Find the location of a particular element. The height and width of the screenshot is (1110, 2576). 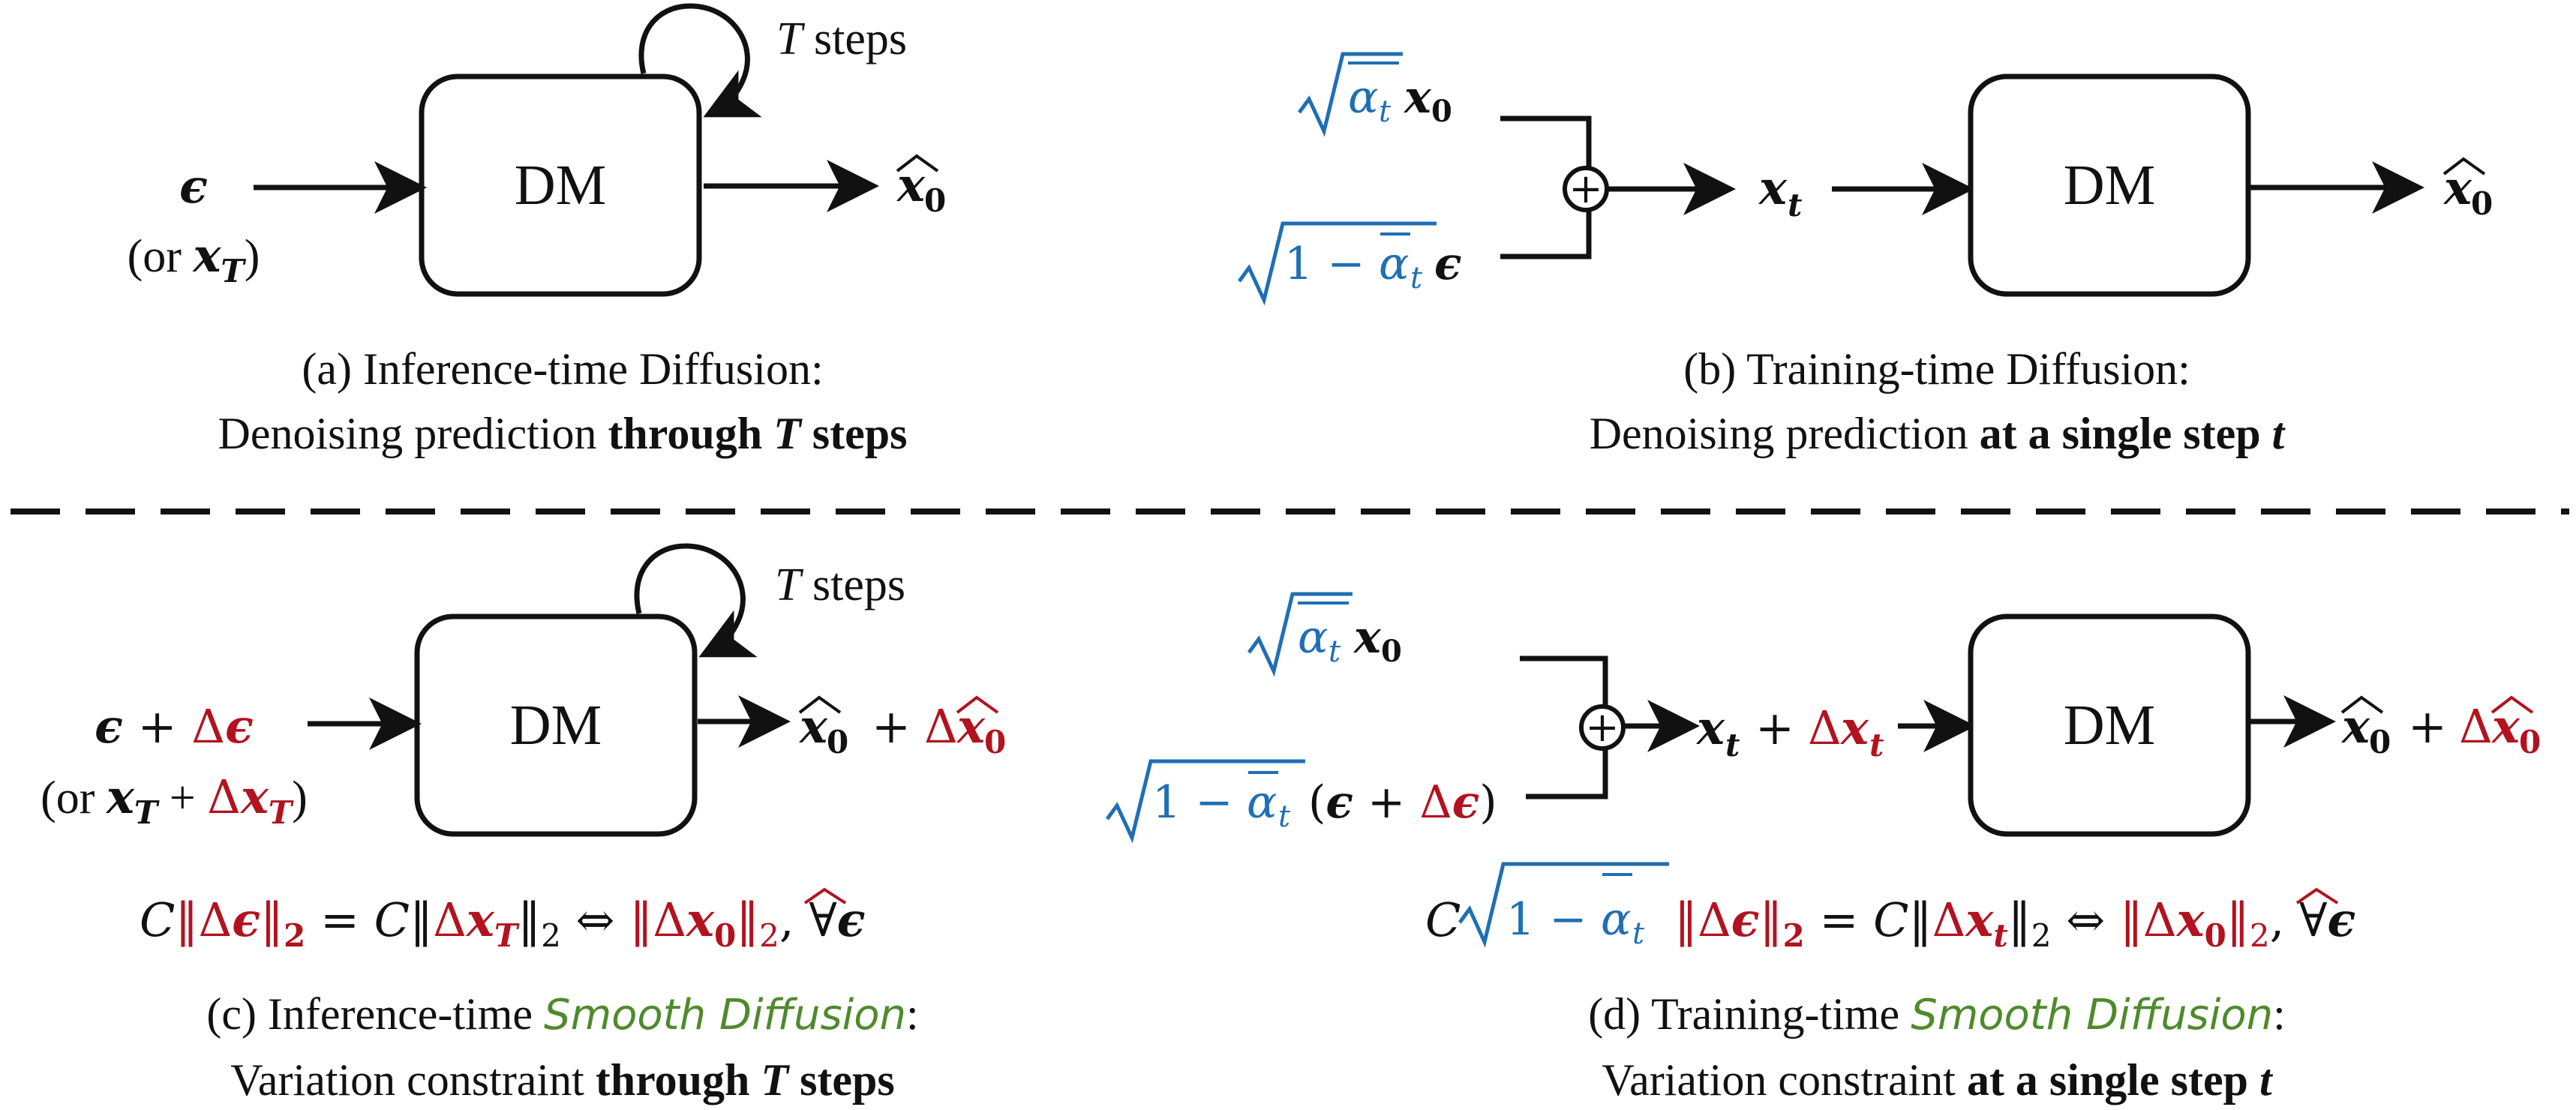

panel-d-signal-line is located at coordinates (1564, 682).